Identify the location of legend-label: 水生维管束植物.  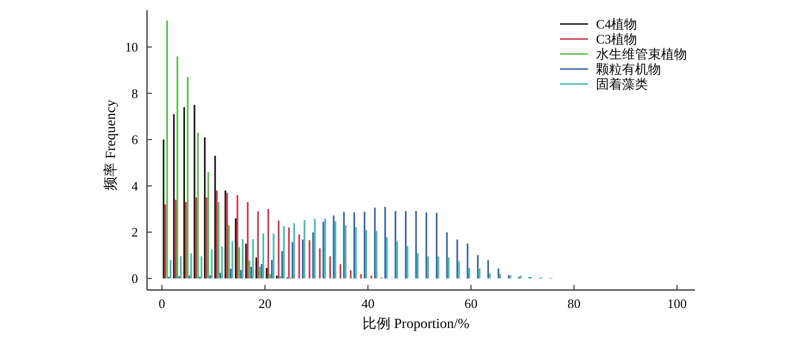
(641, 54).